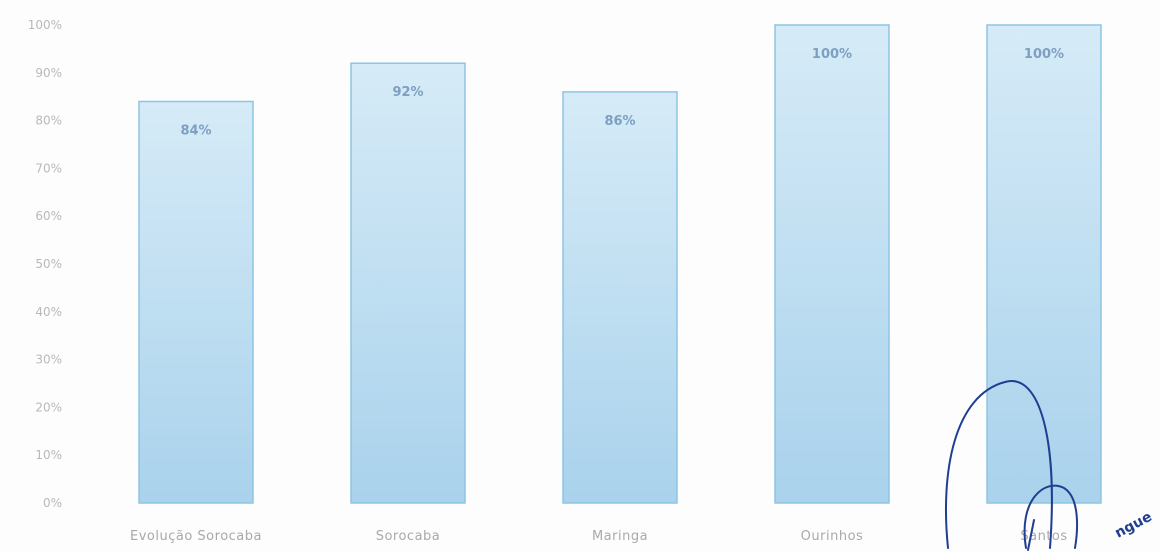 This screenshot has width=1160, height=552. I want to click on x-category-label: Maringa, so click(620, 536).